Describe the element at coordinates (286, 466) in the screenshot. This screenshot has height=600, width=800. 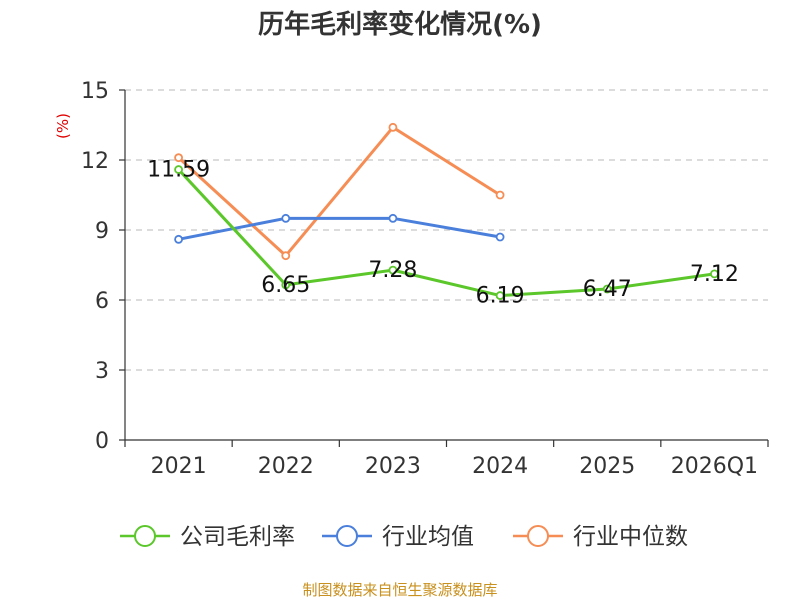
I see `x-tick-label: 2022` at that location.